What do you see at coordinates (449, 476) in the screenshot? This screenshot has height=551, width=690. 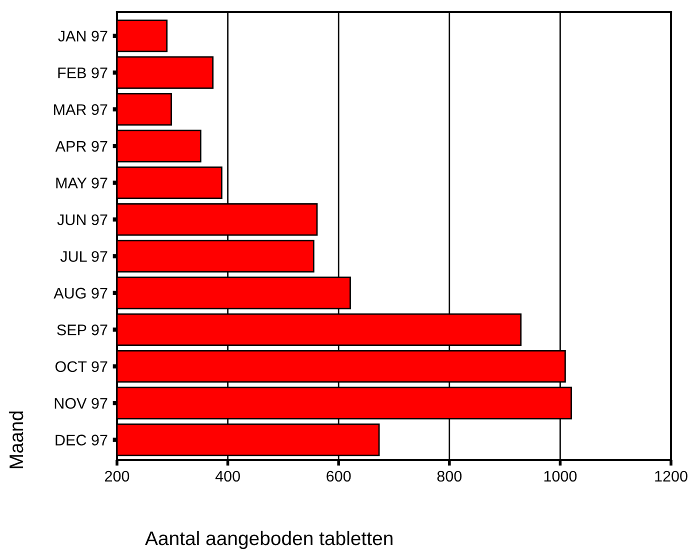 I see `x-tick-label: 800` at bounding box center [449, 476].